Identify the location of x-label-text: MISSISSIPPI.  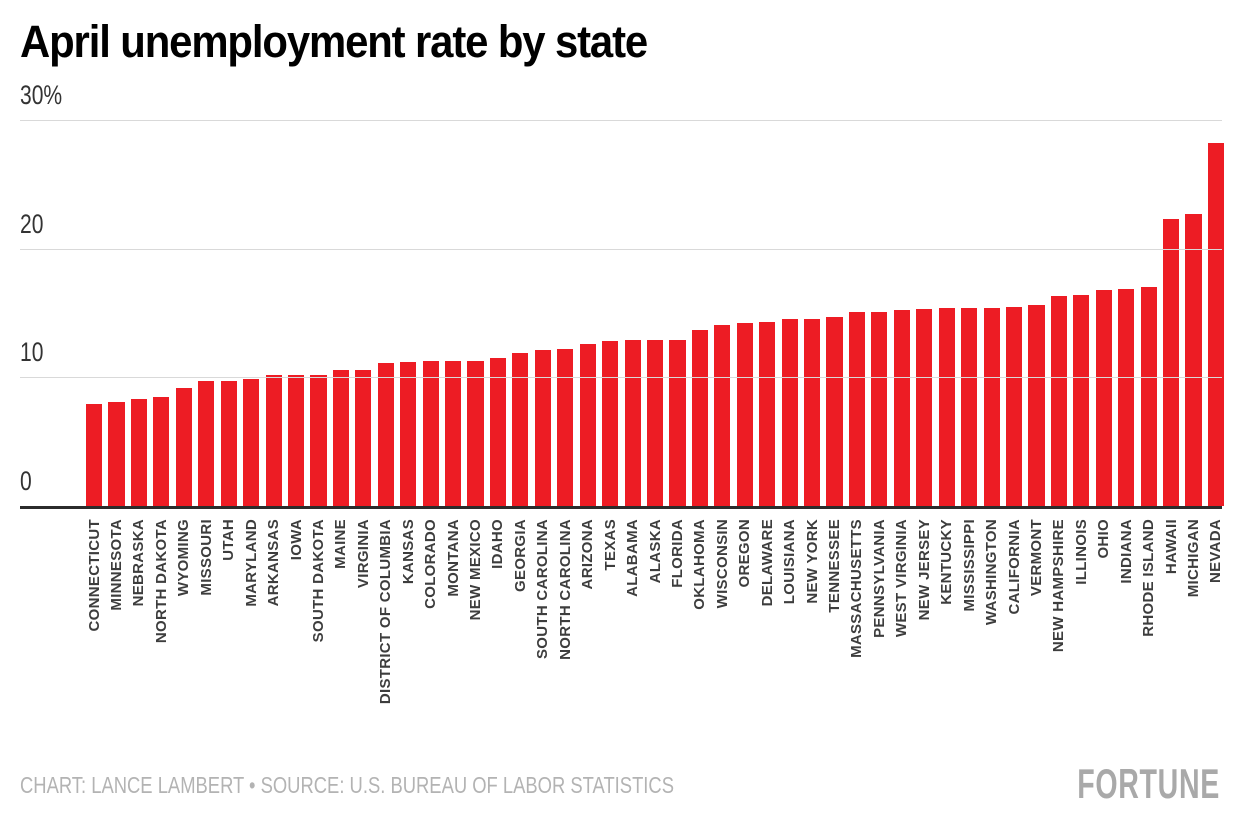
(969, 565).